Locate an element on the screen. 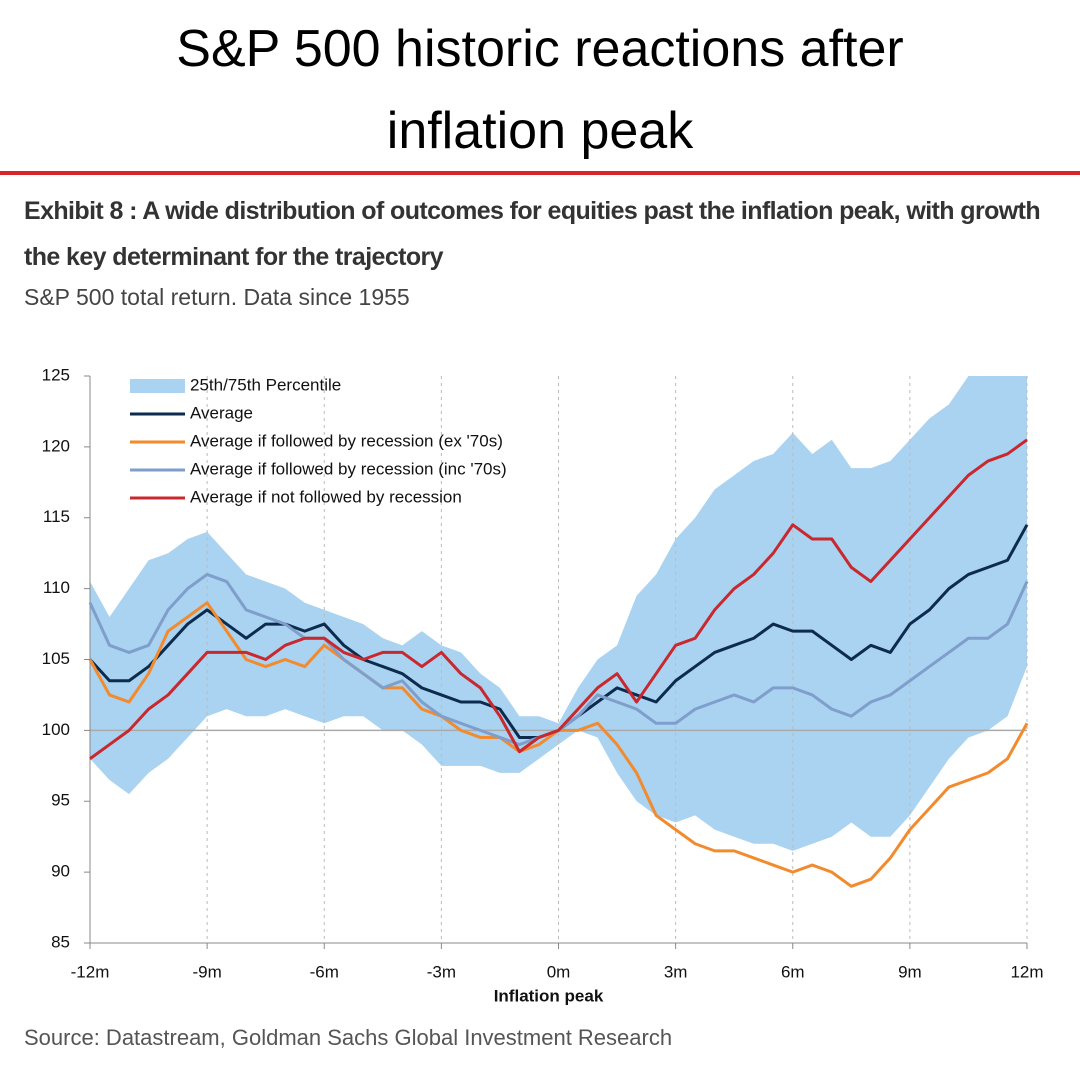  y-tick-label: 125 is located at coordinates (56, 374).